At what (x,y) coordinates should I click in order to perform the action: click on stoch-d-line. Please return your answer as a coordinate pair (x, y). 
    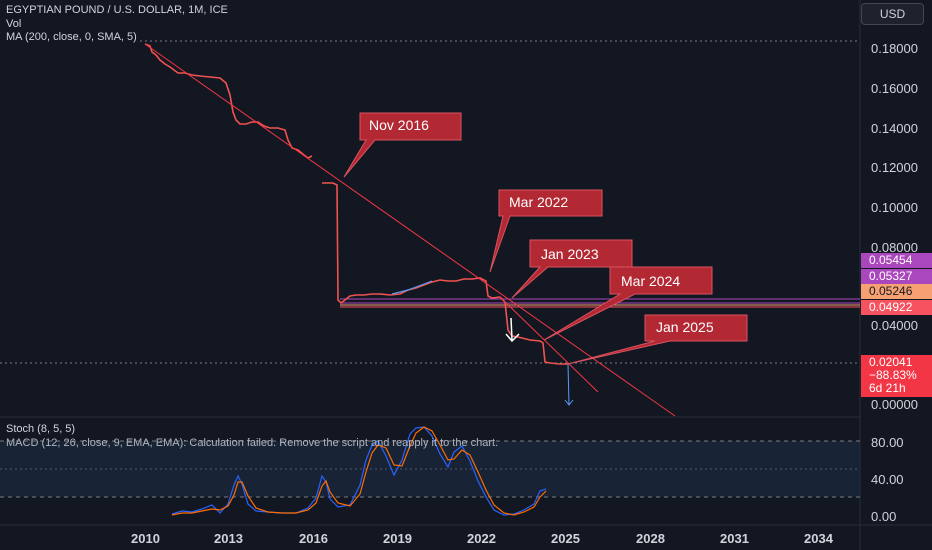
    Looking at the image, I should click on (359, 471).